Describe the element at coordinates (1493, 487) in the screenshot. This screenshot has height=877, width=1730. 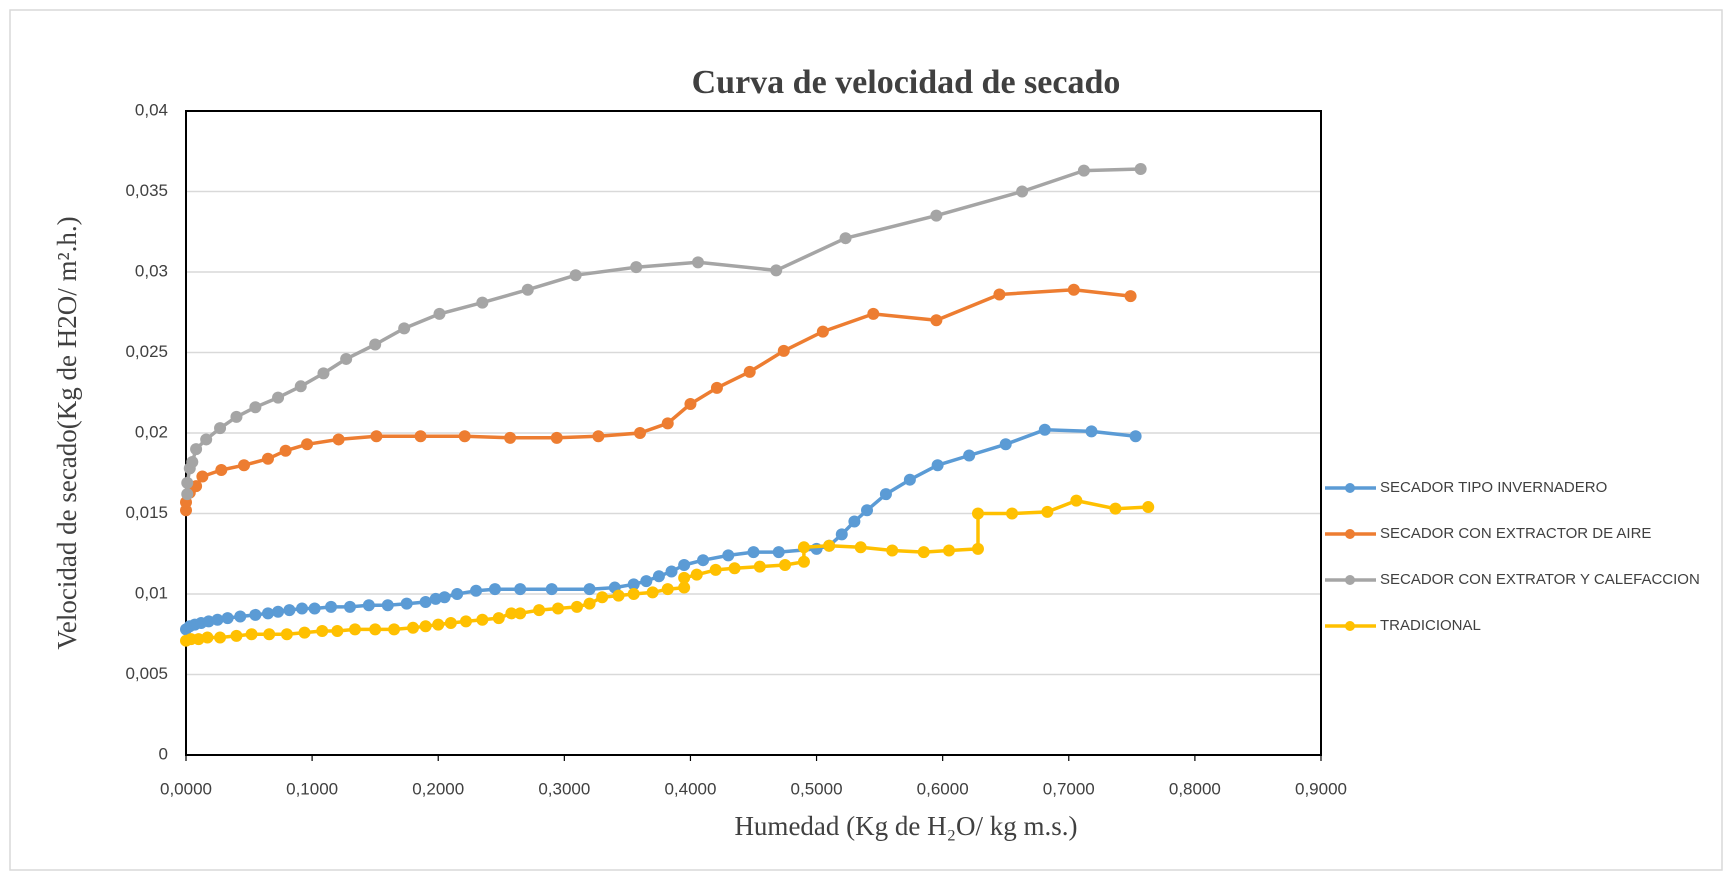
I see `legend-label: SECADOR TIPO INVERNADERO` at that location.